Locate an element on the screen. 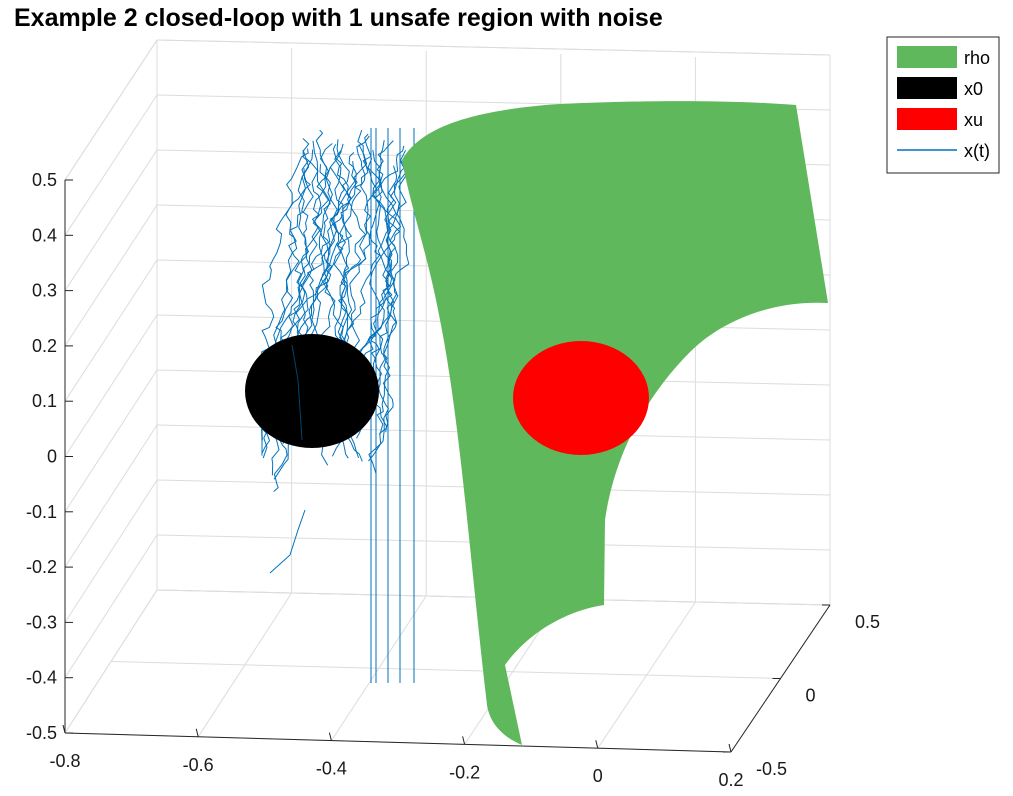 The image size is (1013, 796). x-tick-label: 0.2 is located at coordinates (730, 780).